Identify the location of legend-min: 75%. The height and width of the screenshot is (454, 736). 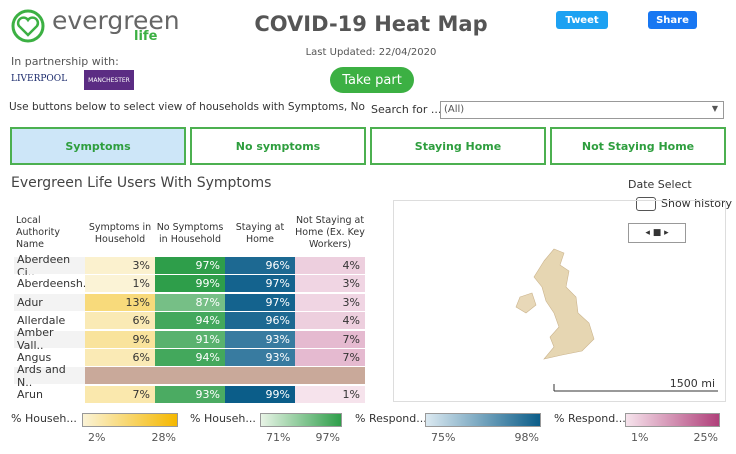
(443, 437).